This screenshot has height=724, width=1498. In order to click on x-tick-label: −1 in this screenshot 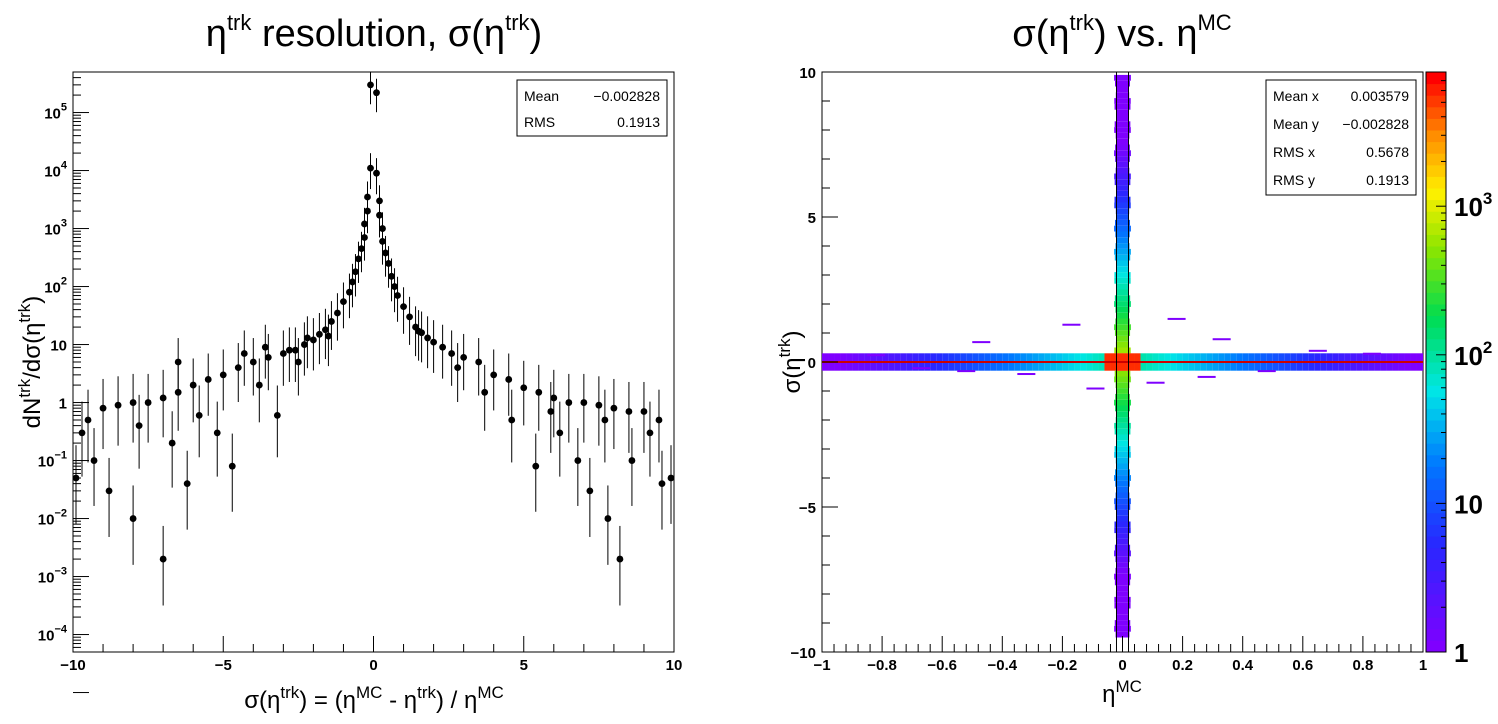, I will do `click(821, 665)`.